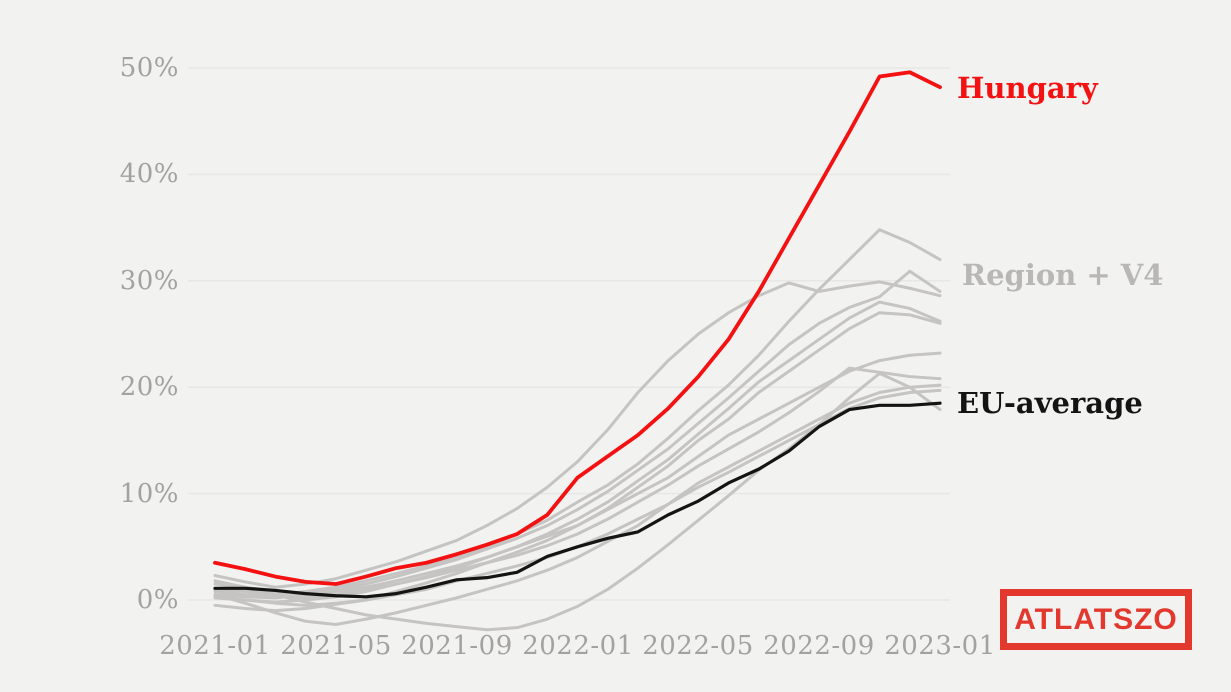 This screenshot has height=692, width=1231. Describe the element at coordinates (457, 646) in the screenshot. I see `x-axis-tick-label: 2021-09` at that location.